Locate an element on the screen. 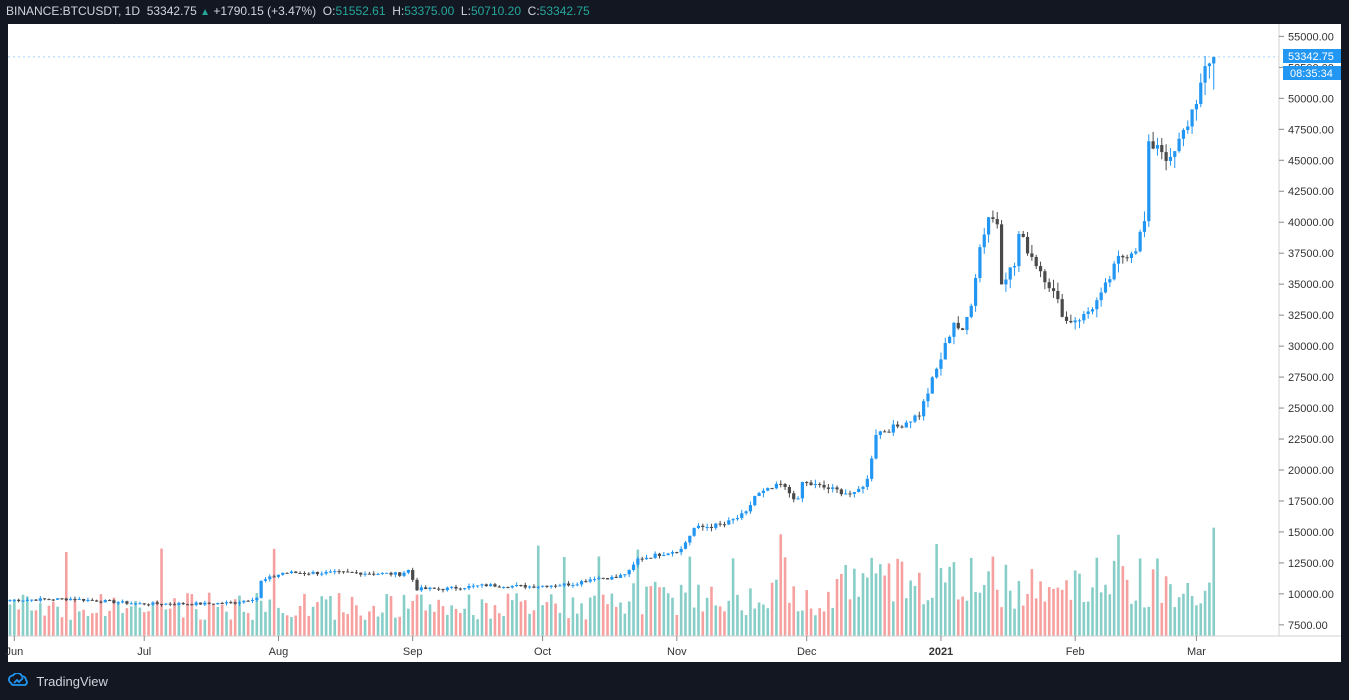  price-tick-label: 30000.00 is located at coordinates (1311, 347).